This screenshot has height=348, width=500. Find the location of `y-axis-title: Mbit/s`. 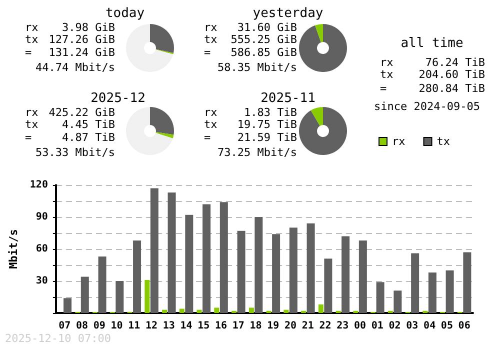

y-axis-title: Mbit/s is located at coordinates (13, 249).